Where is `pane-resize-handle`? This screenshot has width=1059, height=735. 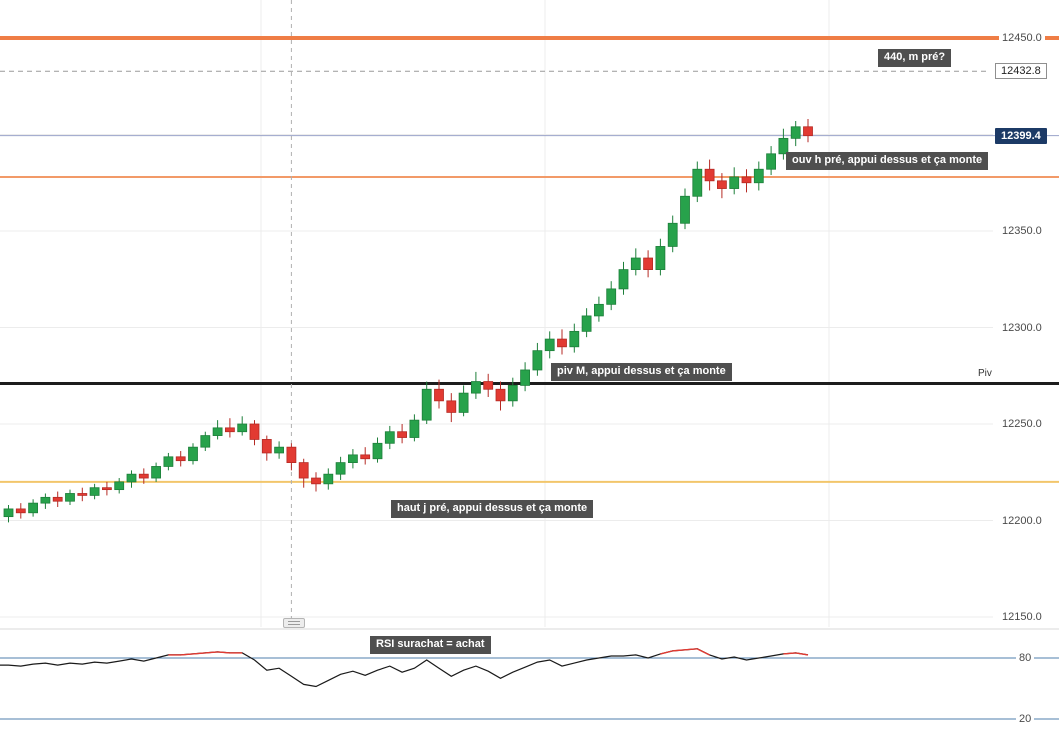
pane-resize-handle is located at coordinates (294, 623).